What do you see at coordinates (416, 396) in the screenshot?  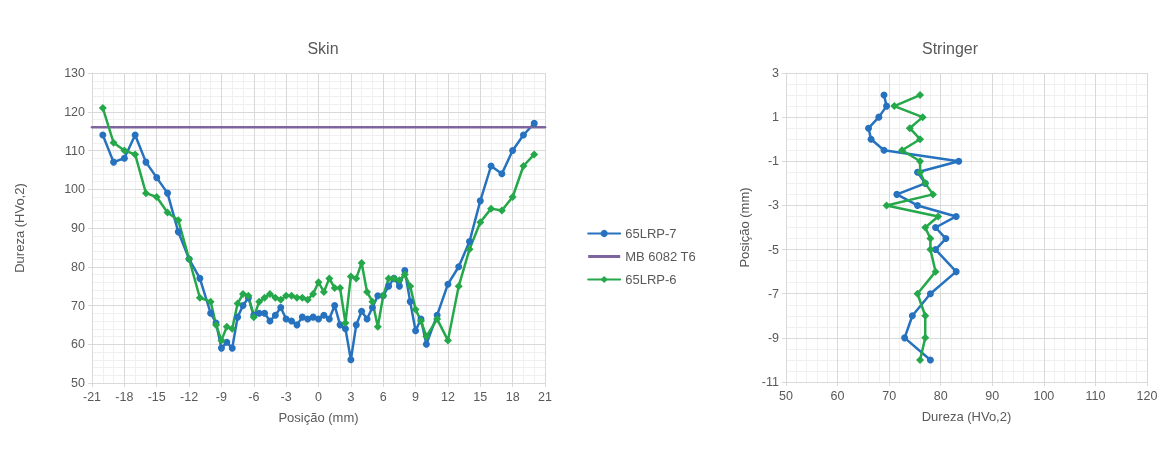 I see `x-tick-label: 9` at bounding box center [416, 396].